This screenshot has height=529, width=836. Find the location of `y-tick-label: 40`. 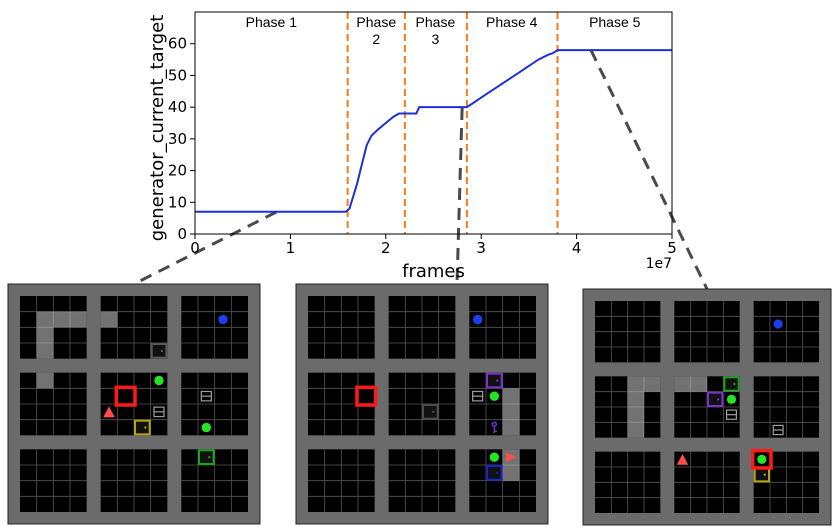

y-tick-label: 40 is located at coordinates (177, 107).